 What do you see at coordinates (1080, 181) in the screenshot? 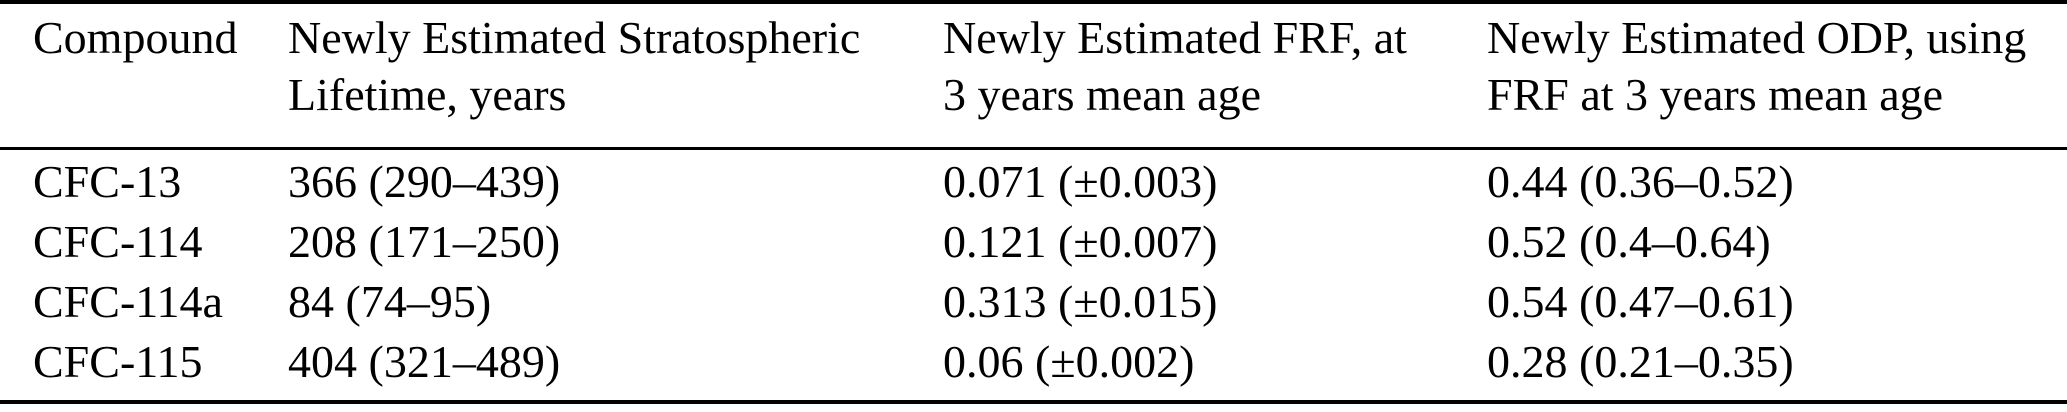
I see `cell-frf: 0.071 (±0.003)` at bounding box center [1080, 181].